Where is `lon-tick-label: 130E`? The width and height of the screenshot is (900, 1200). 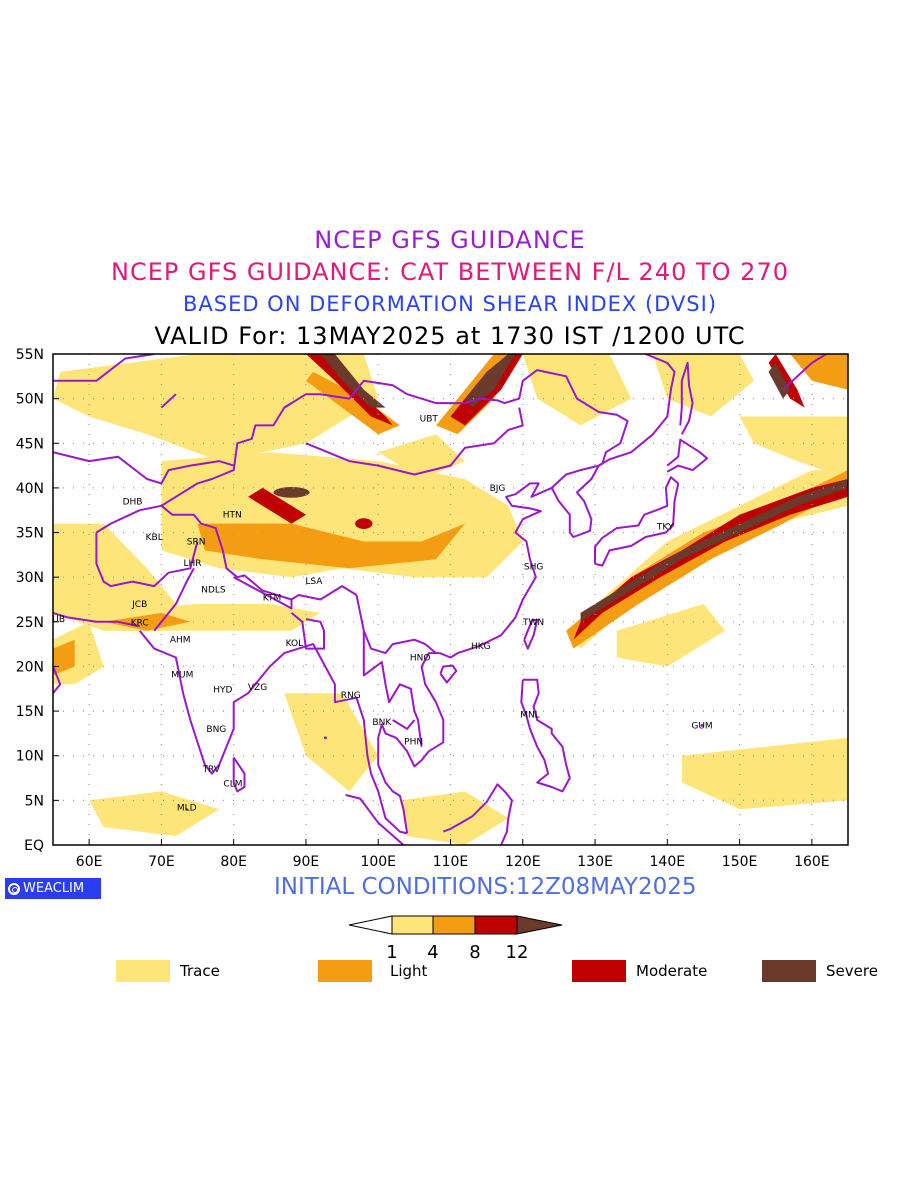
lon-tick-label: 130E is located at coordinates (595, 862).